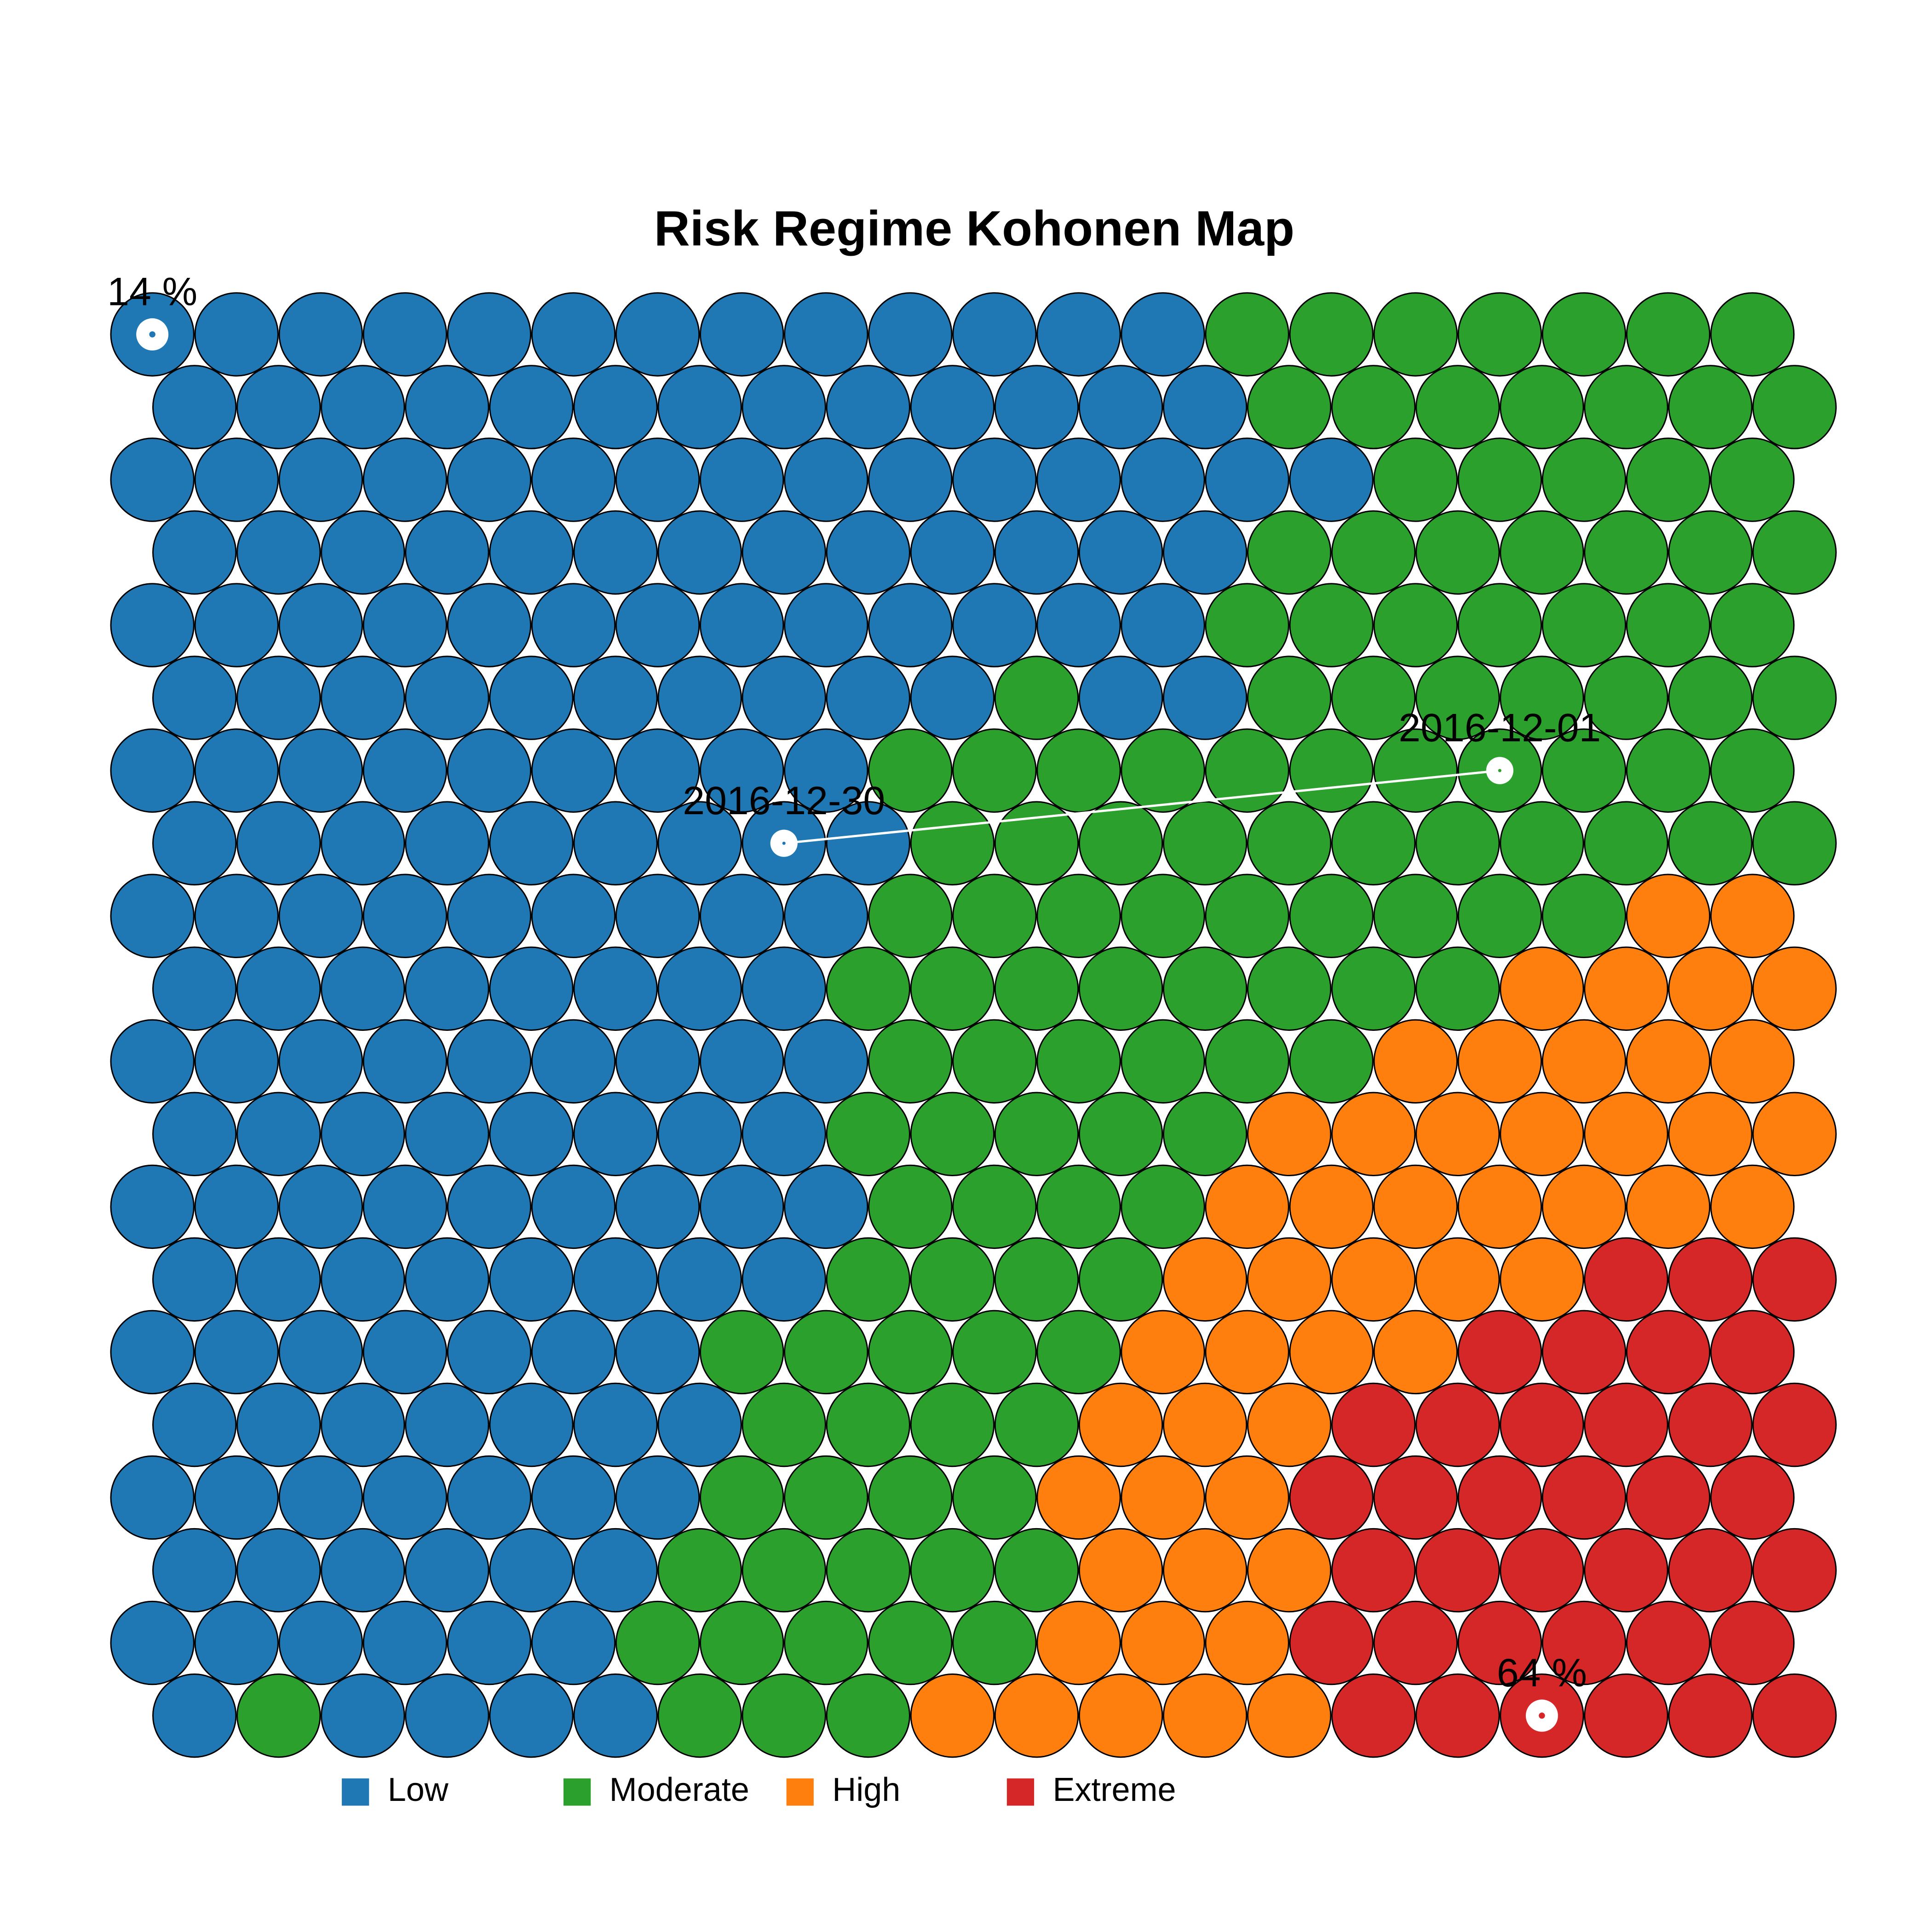  Describe the element at coordinates (1141, 807) in the screenshot. I see `trajectory-line` at that location.